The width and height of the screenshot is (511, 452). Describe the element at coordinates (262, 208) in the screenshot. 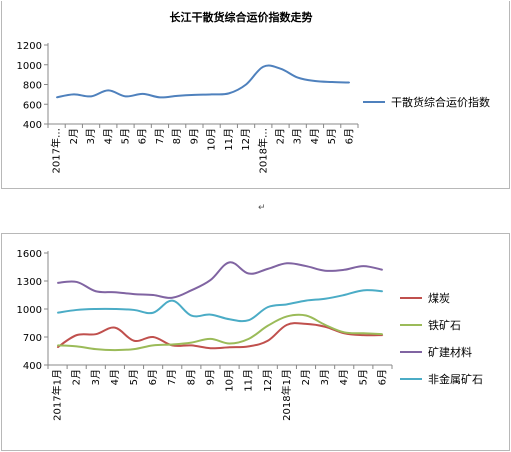

I see `paragraph-mark: ↵` at that location.